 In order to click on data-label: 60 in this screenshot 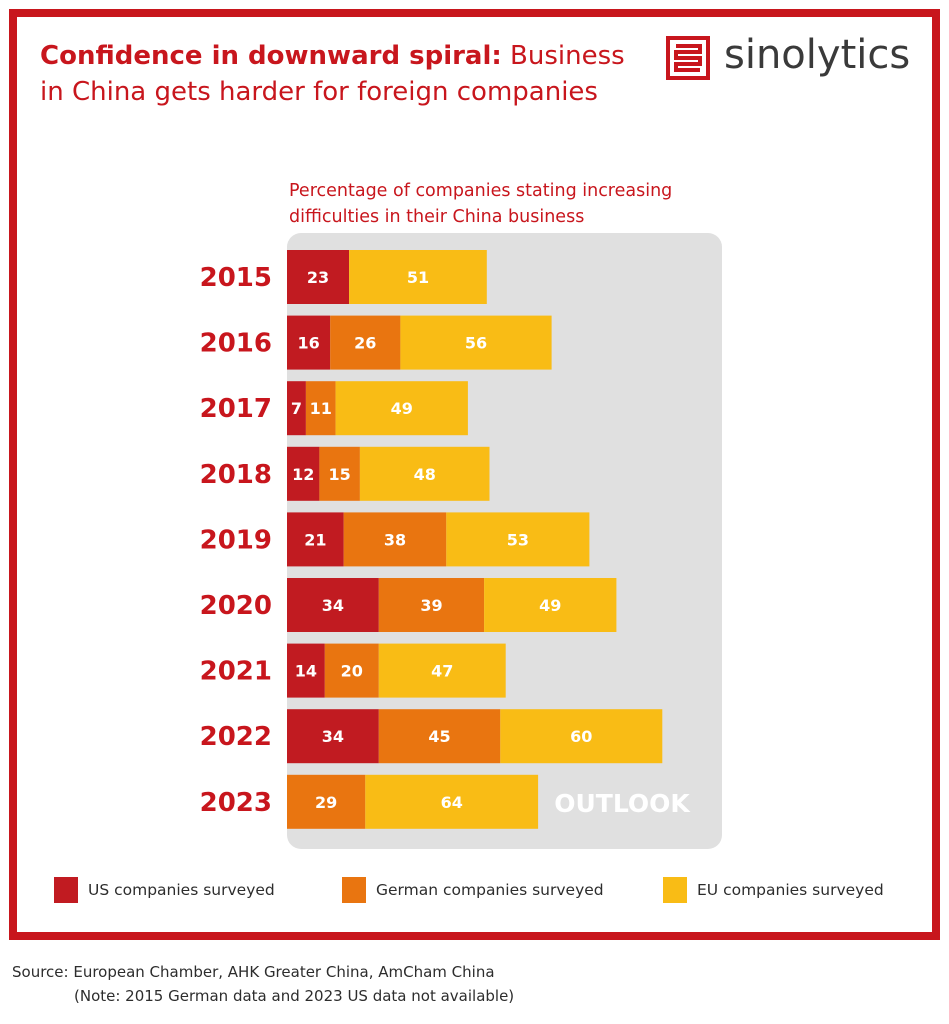, I will do `click(581, 736)`.